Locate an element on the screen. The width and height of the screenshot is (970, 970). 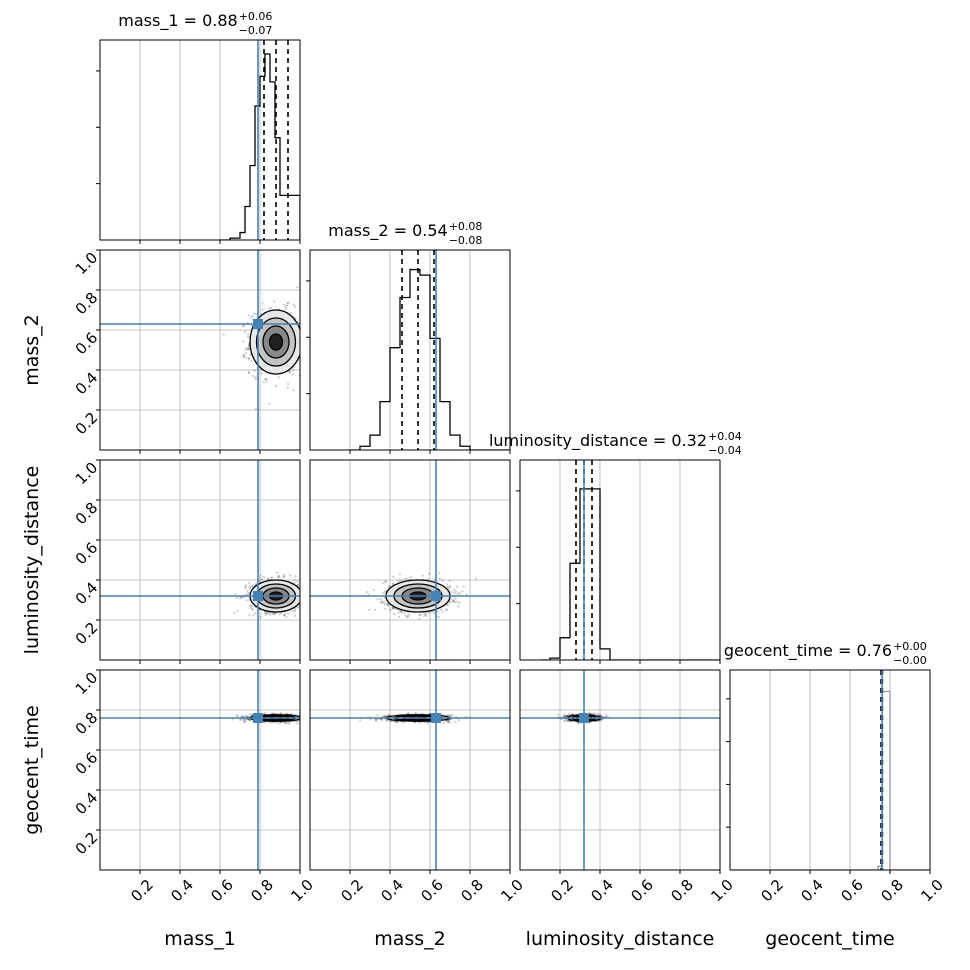
panel-background is located at coordinates (620, 560).